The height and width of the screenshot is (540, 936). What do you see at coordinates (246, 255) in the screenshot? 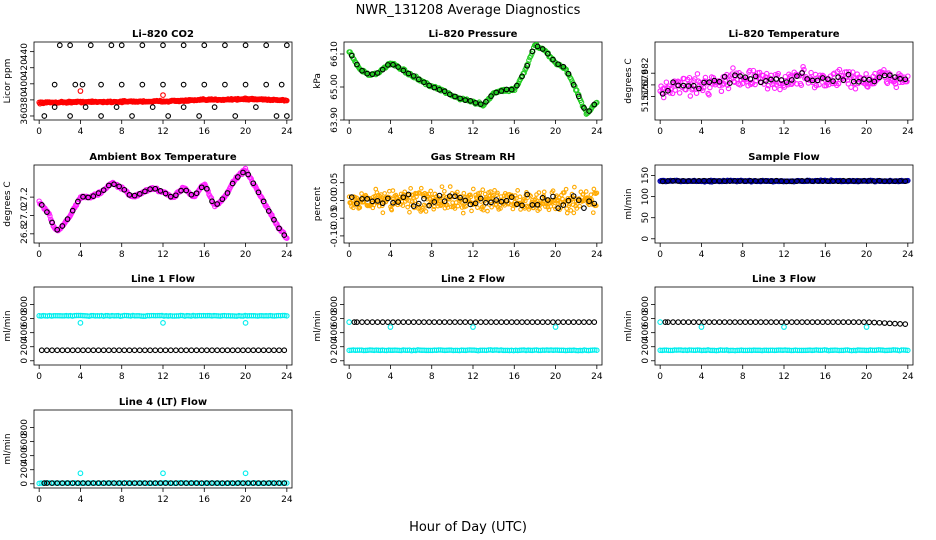
I see `x-tick-label: 20` at bounding box center [246, 255].